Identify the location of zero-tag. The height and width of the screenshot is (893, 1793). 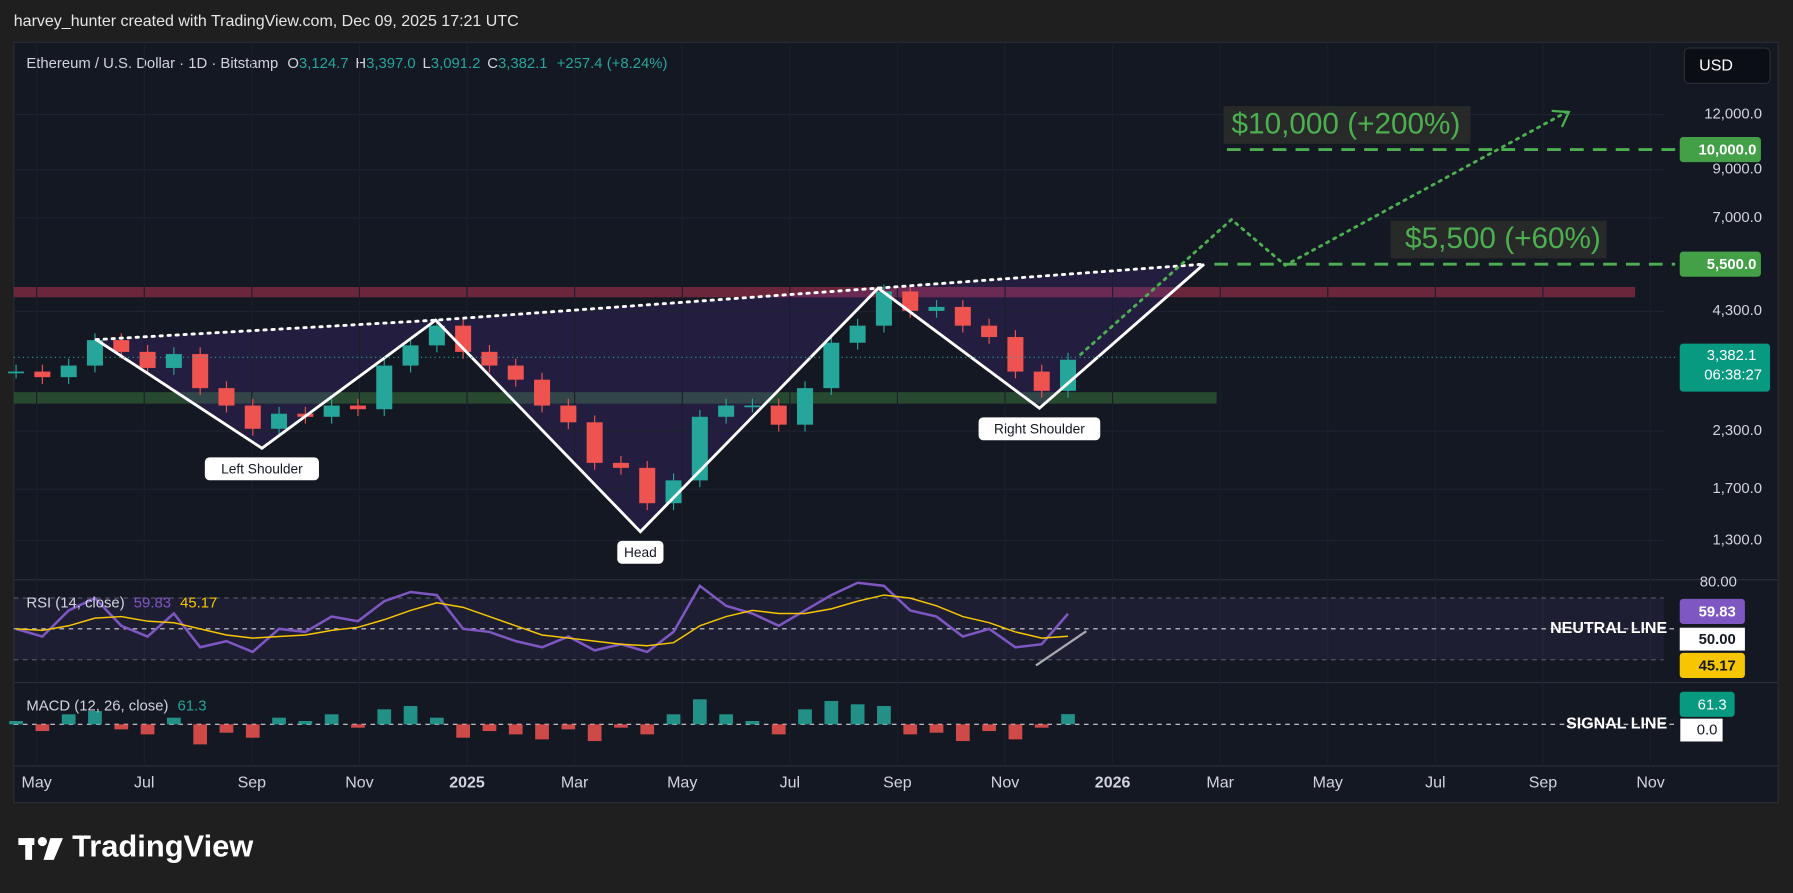
(1701, 730).